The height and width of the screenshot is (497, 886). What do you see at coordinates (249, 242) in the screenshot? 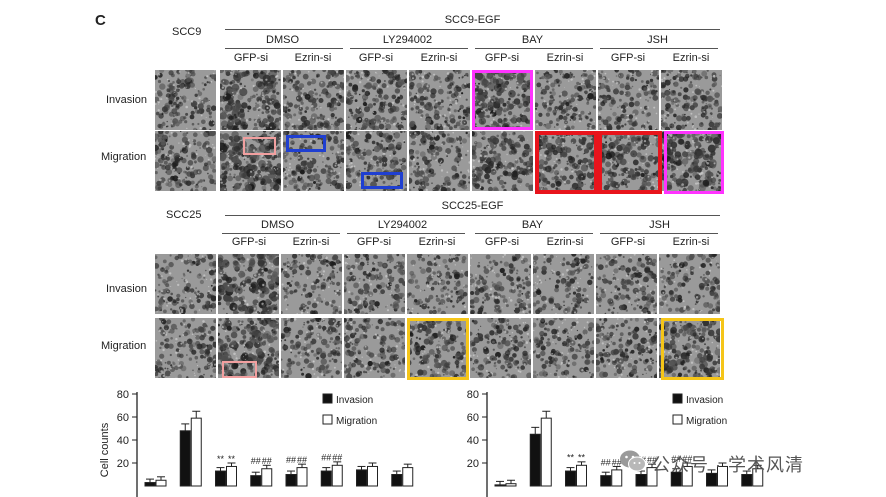
I see `scc25-sirna-1: GFP-si` at bounding box center [249, 242].